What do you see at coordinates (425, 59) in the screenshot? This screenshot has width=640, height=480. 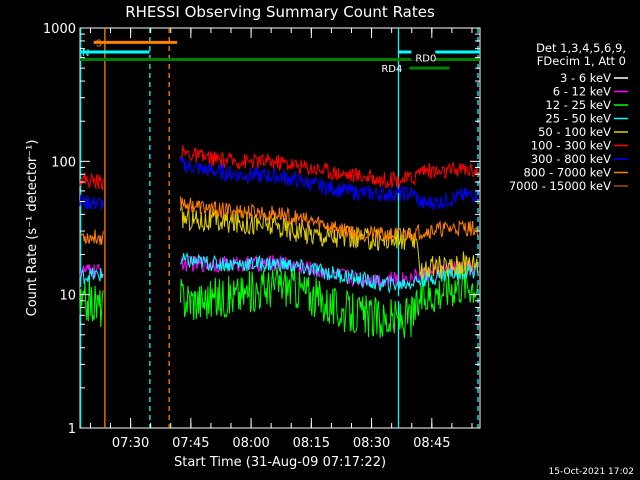 I see `flag-label: RD0` at bounding box center [425, 59].